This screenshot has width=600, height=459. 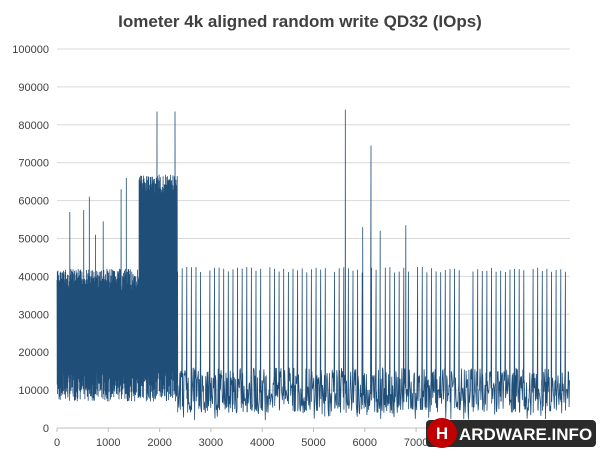 What do you see at coordinates (33, 88) in the screenshot?
I see `y-tick-label: 90000` at bounding box center [33, 88].